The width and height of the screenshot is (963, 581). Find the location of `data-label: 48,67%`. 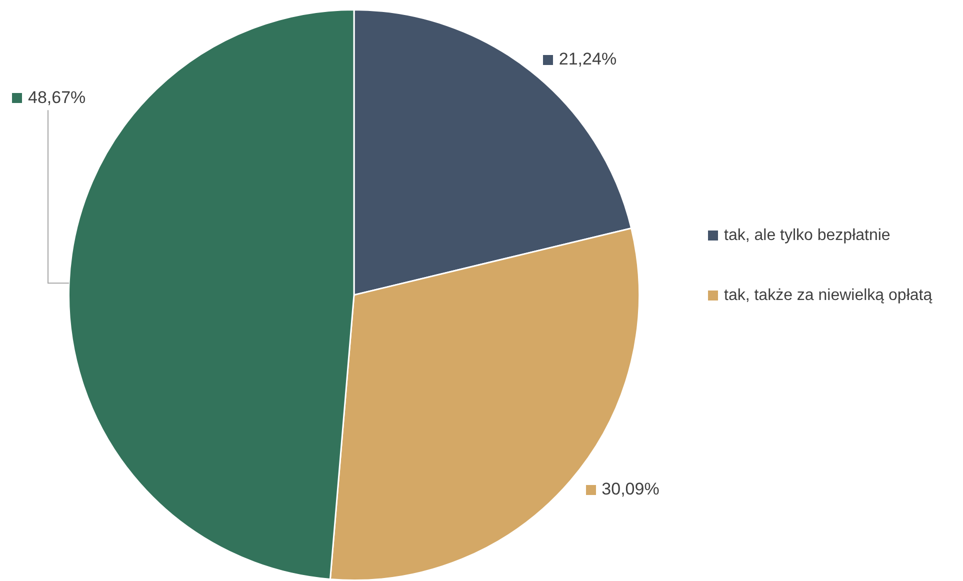

data-label: 48,67% is located at coordinates (57, 97).